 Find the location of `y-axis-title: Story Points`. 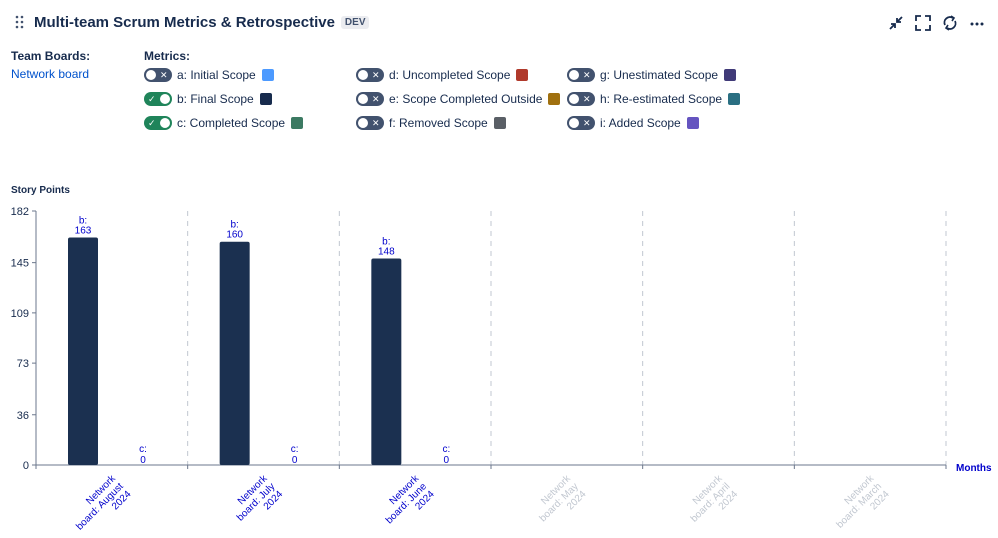

y-axis-title: Story Points is located at coordinates (40, 190).